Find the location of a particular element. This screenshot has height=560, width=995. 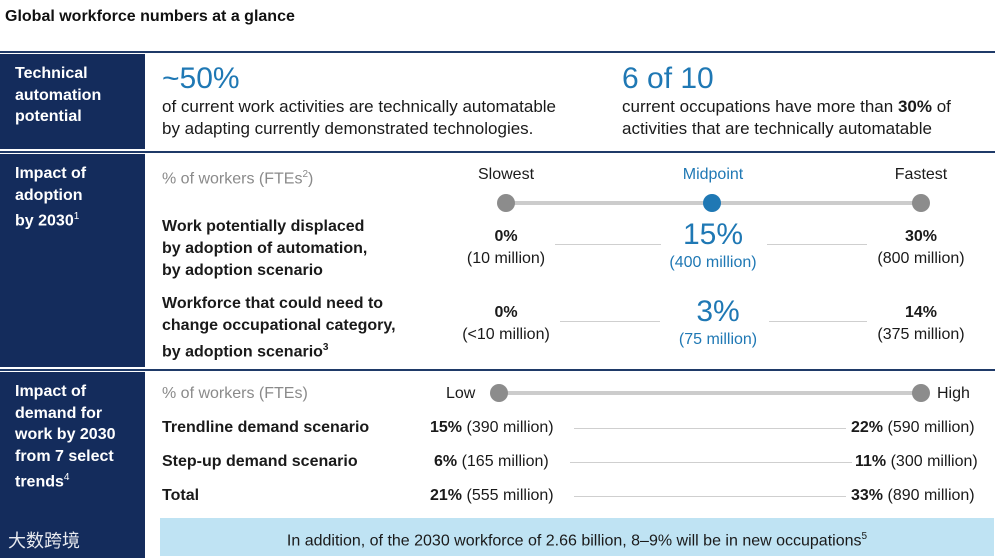

row1-connector-right is located at coordinates (817, 244).